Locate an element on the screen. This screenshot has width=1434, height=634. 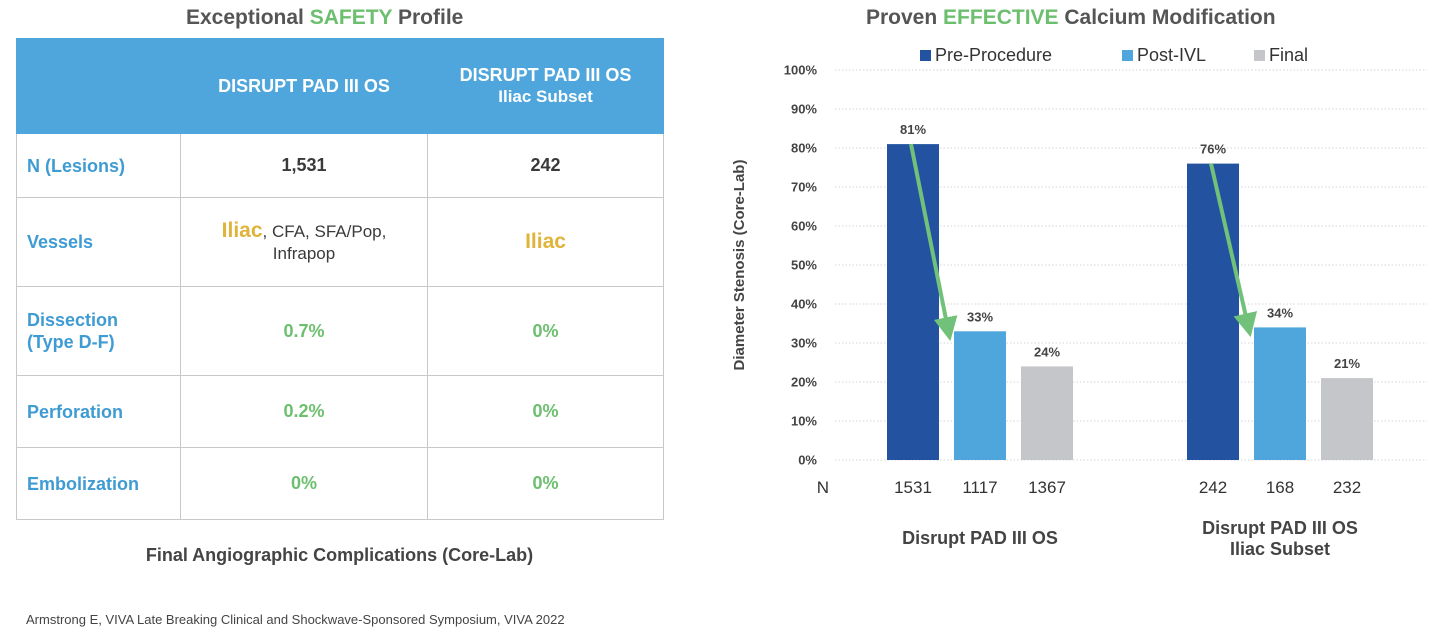
cell-dissection-os: 0.7% is located at coordinates (304, 331).